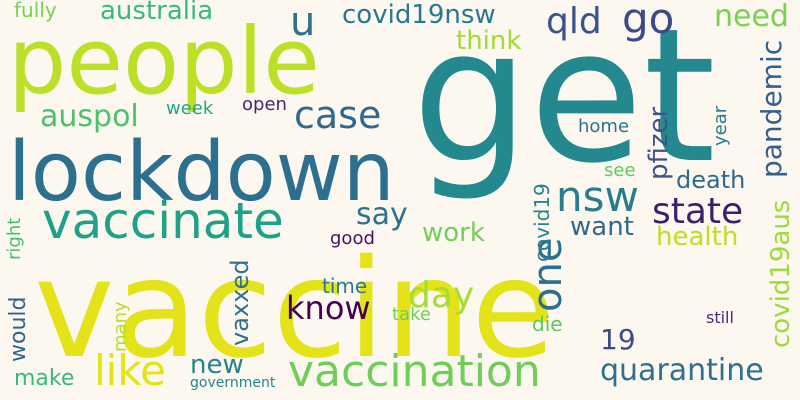 The height and width of the screenshot is (400, 800). I want to click on word-vaccination: vaccination, so click(414, 371).